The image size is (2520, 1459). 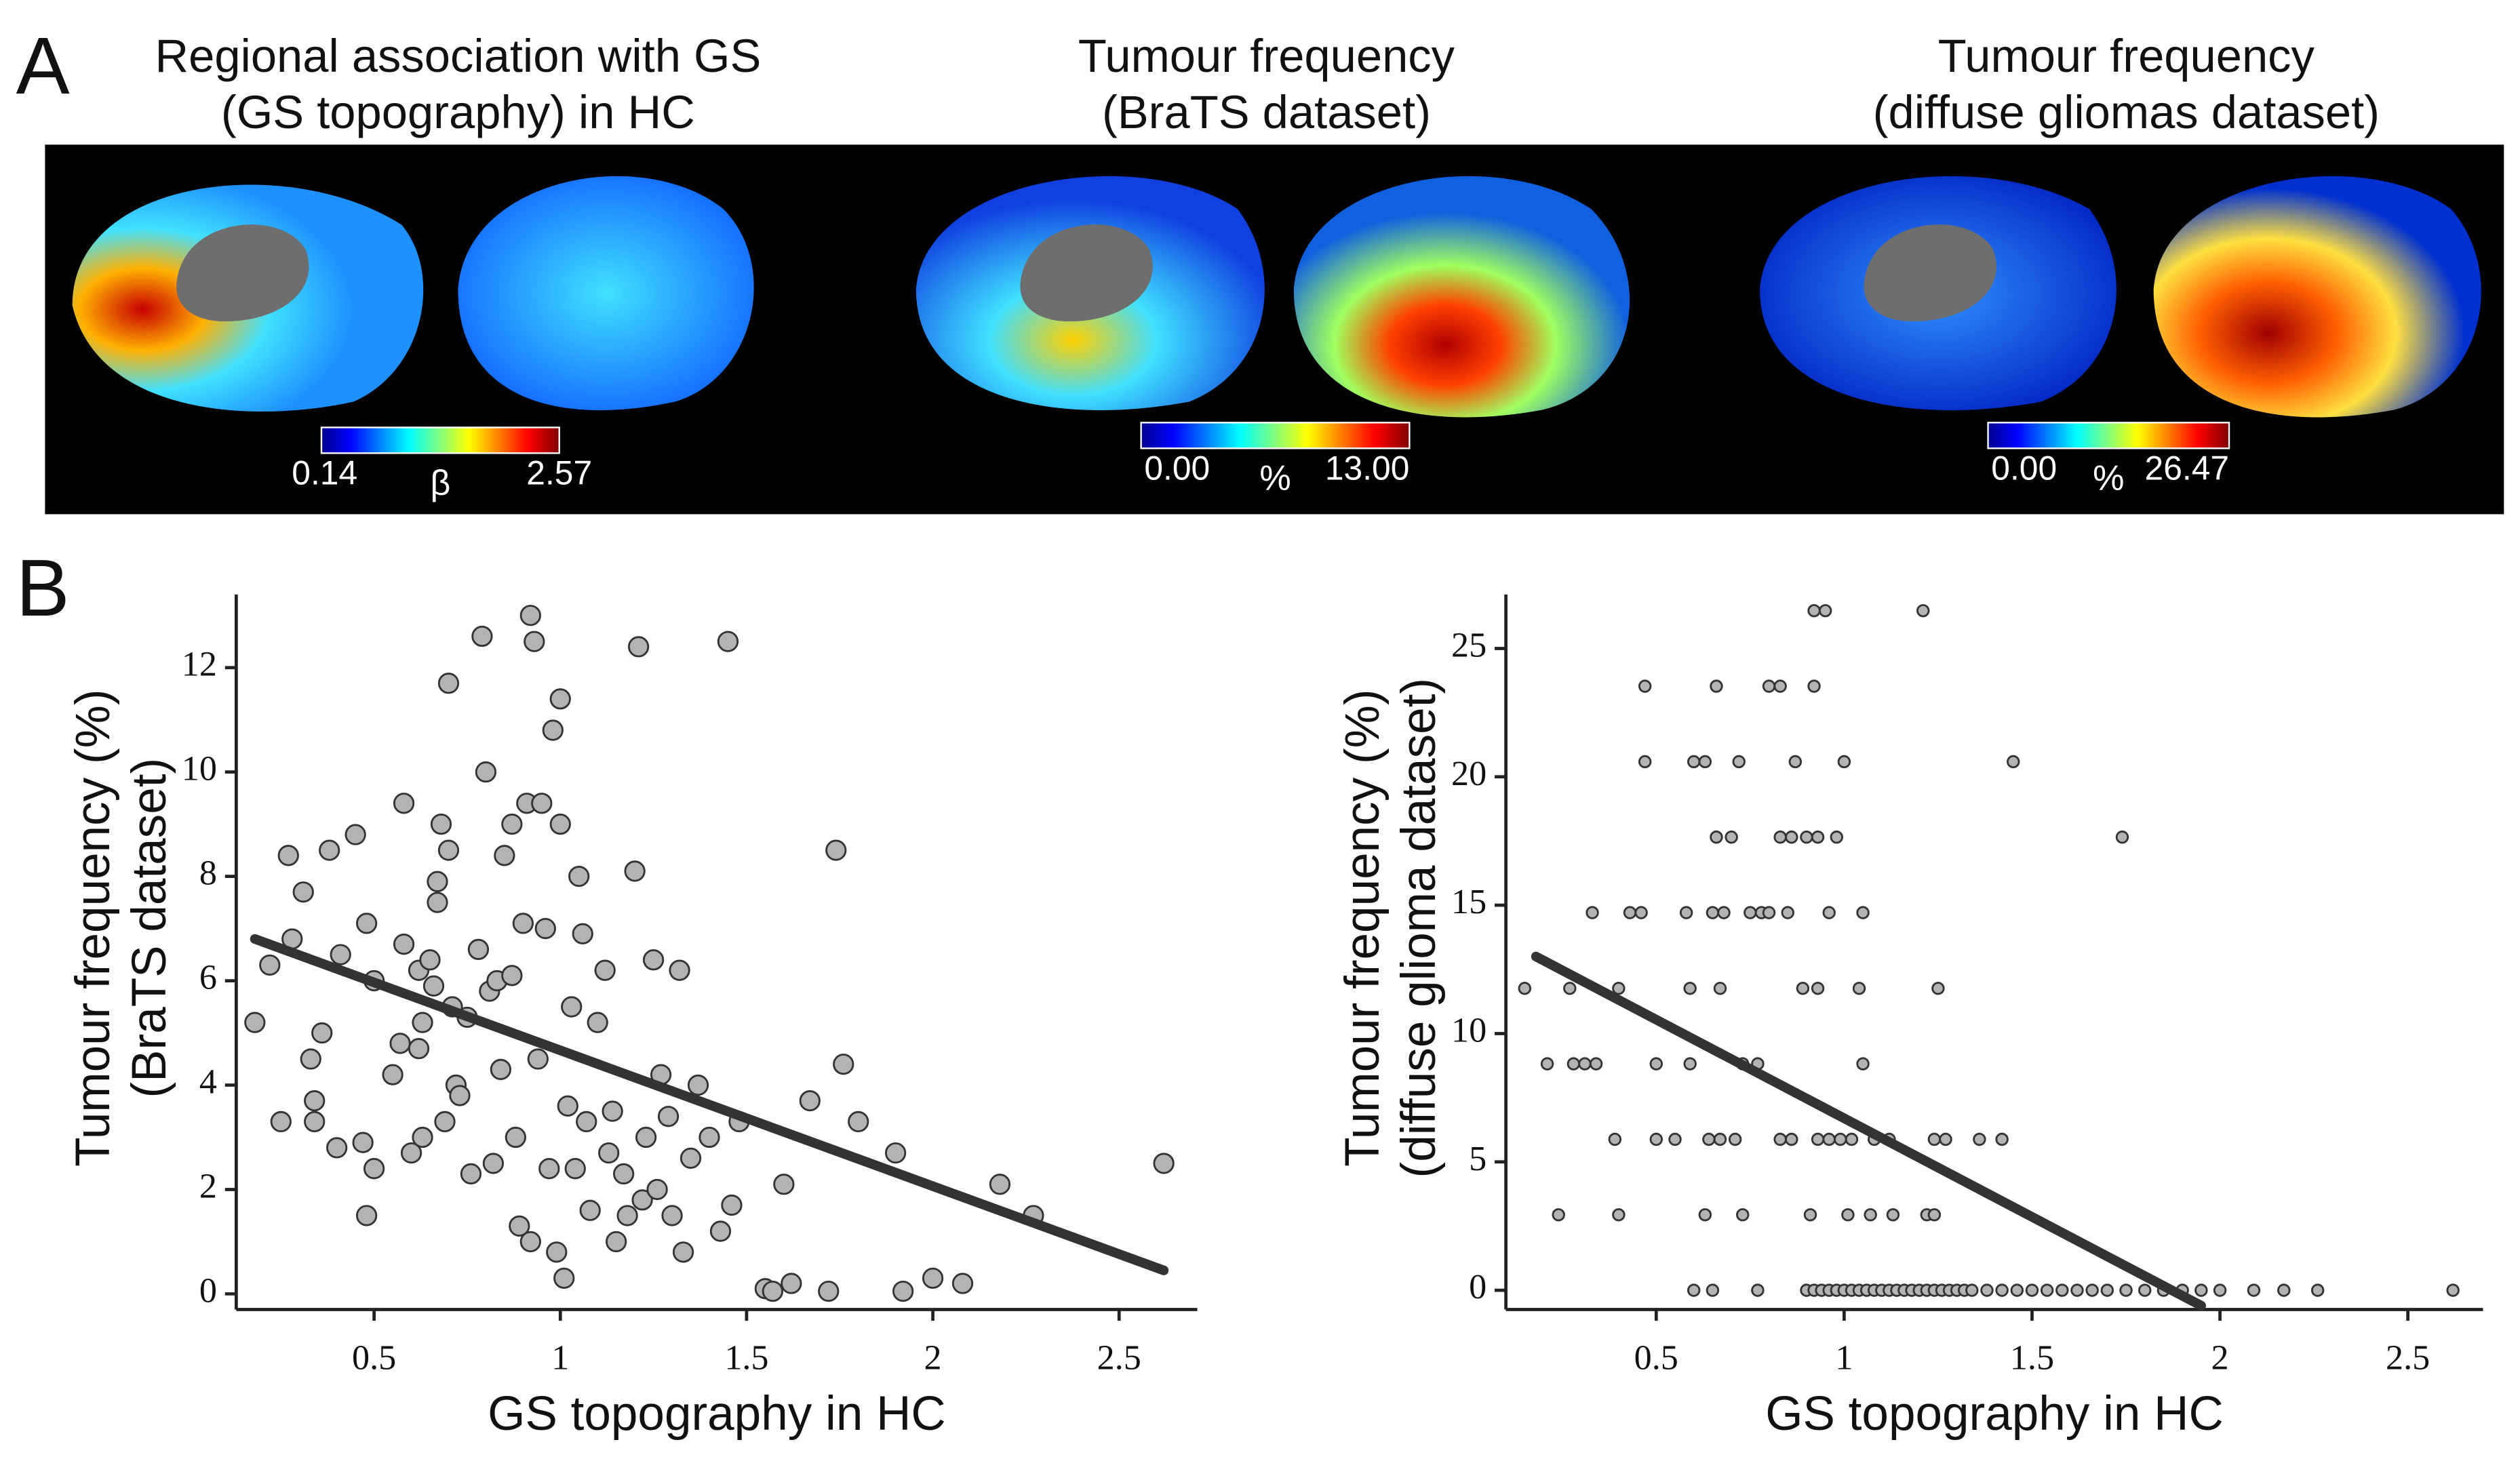 I want to click on y-tick-label: 5, so click(x=1478, y=1159).